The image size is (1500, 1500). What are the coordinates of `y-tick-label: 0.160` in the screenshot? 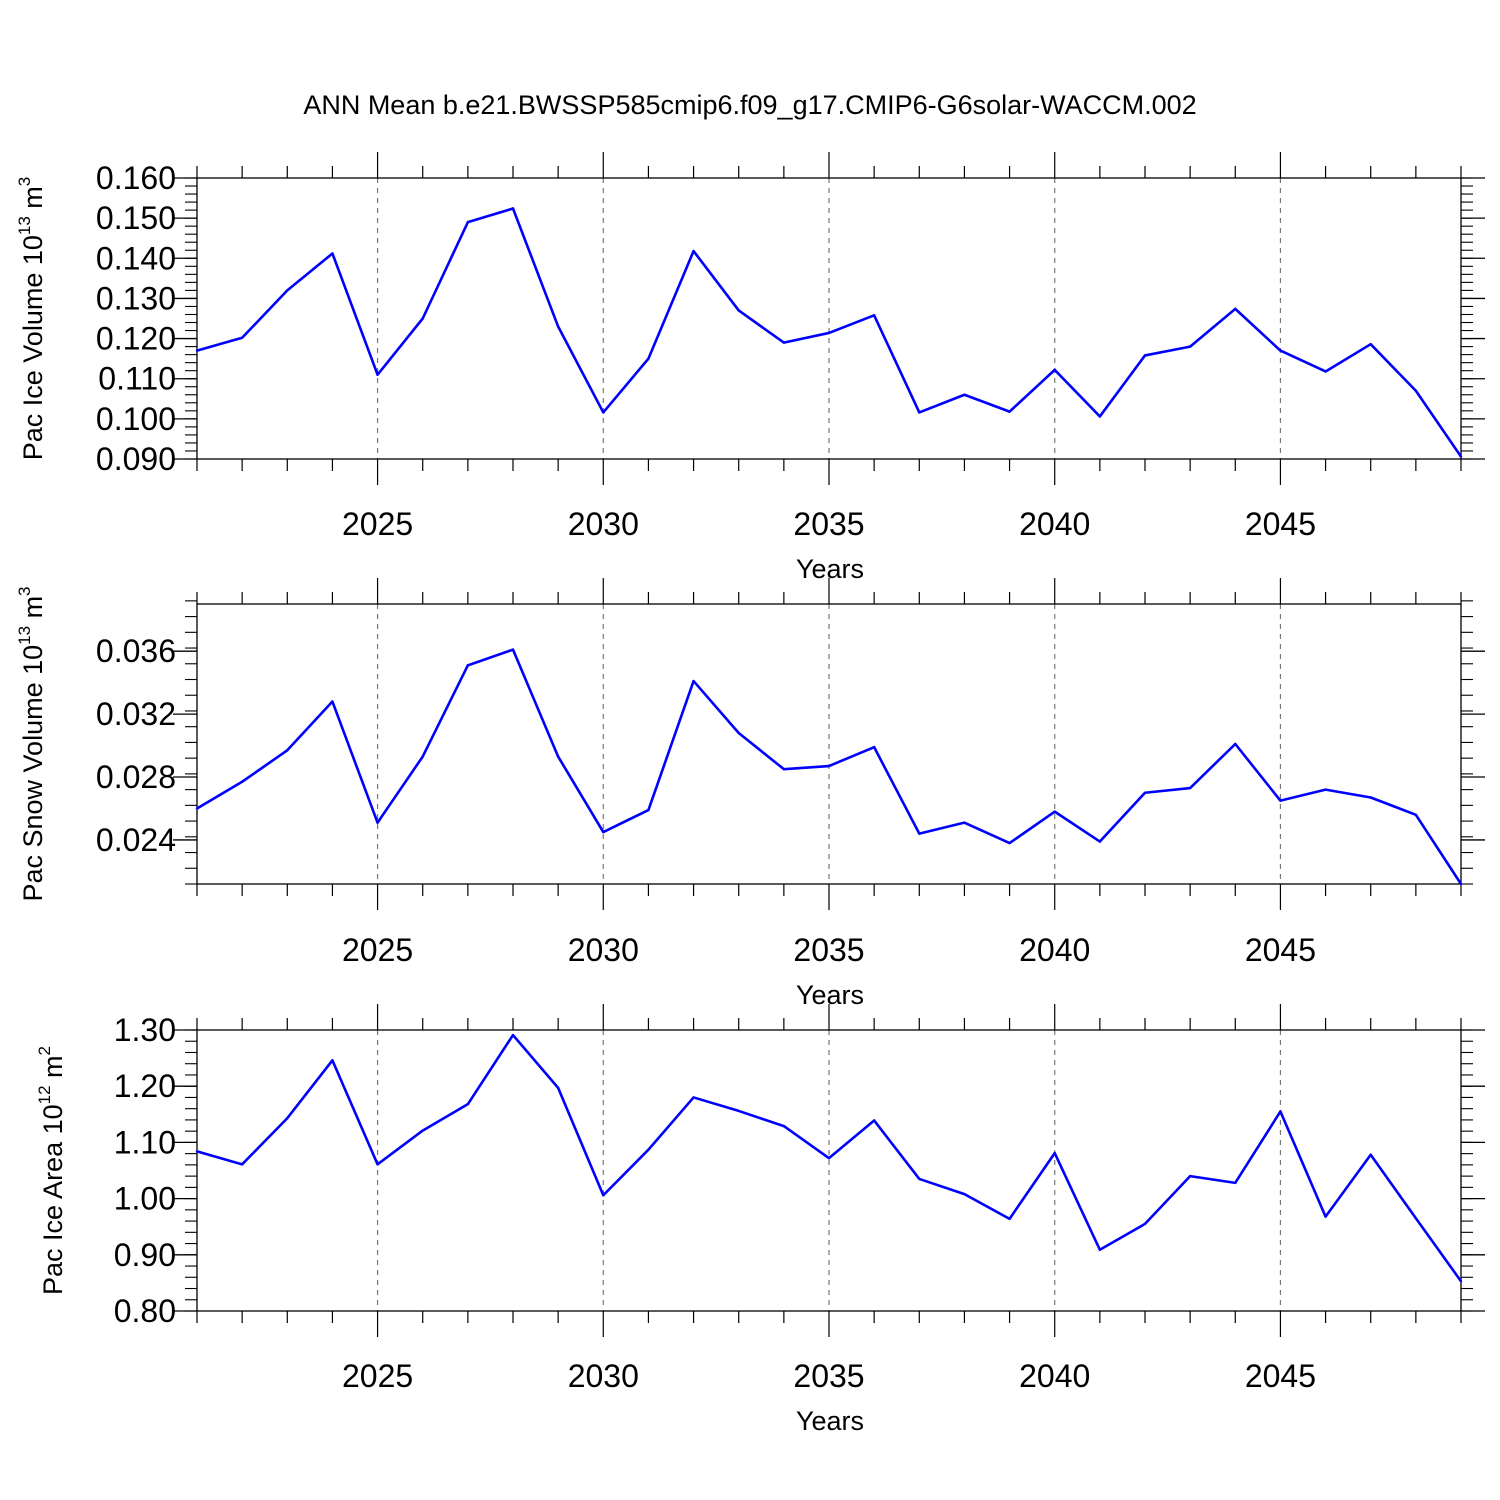 It's located at (136, 178).